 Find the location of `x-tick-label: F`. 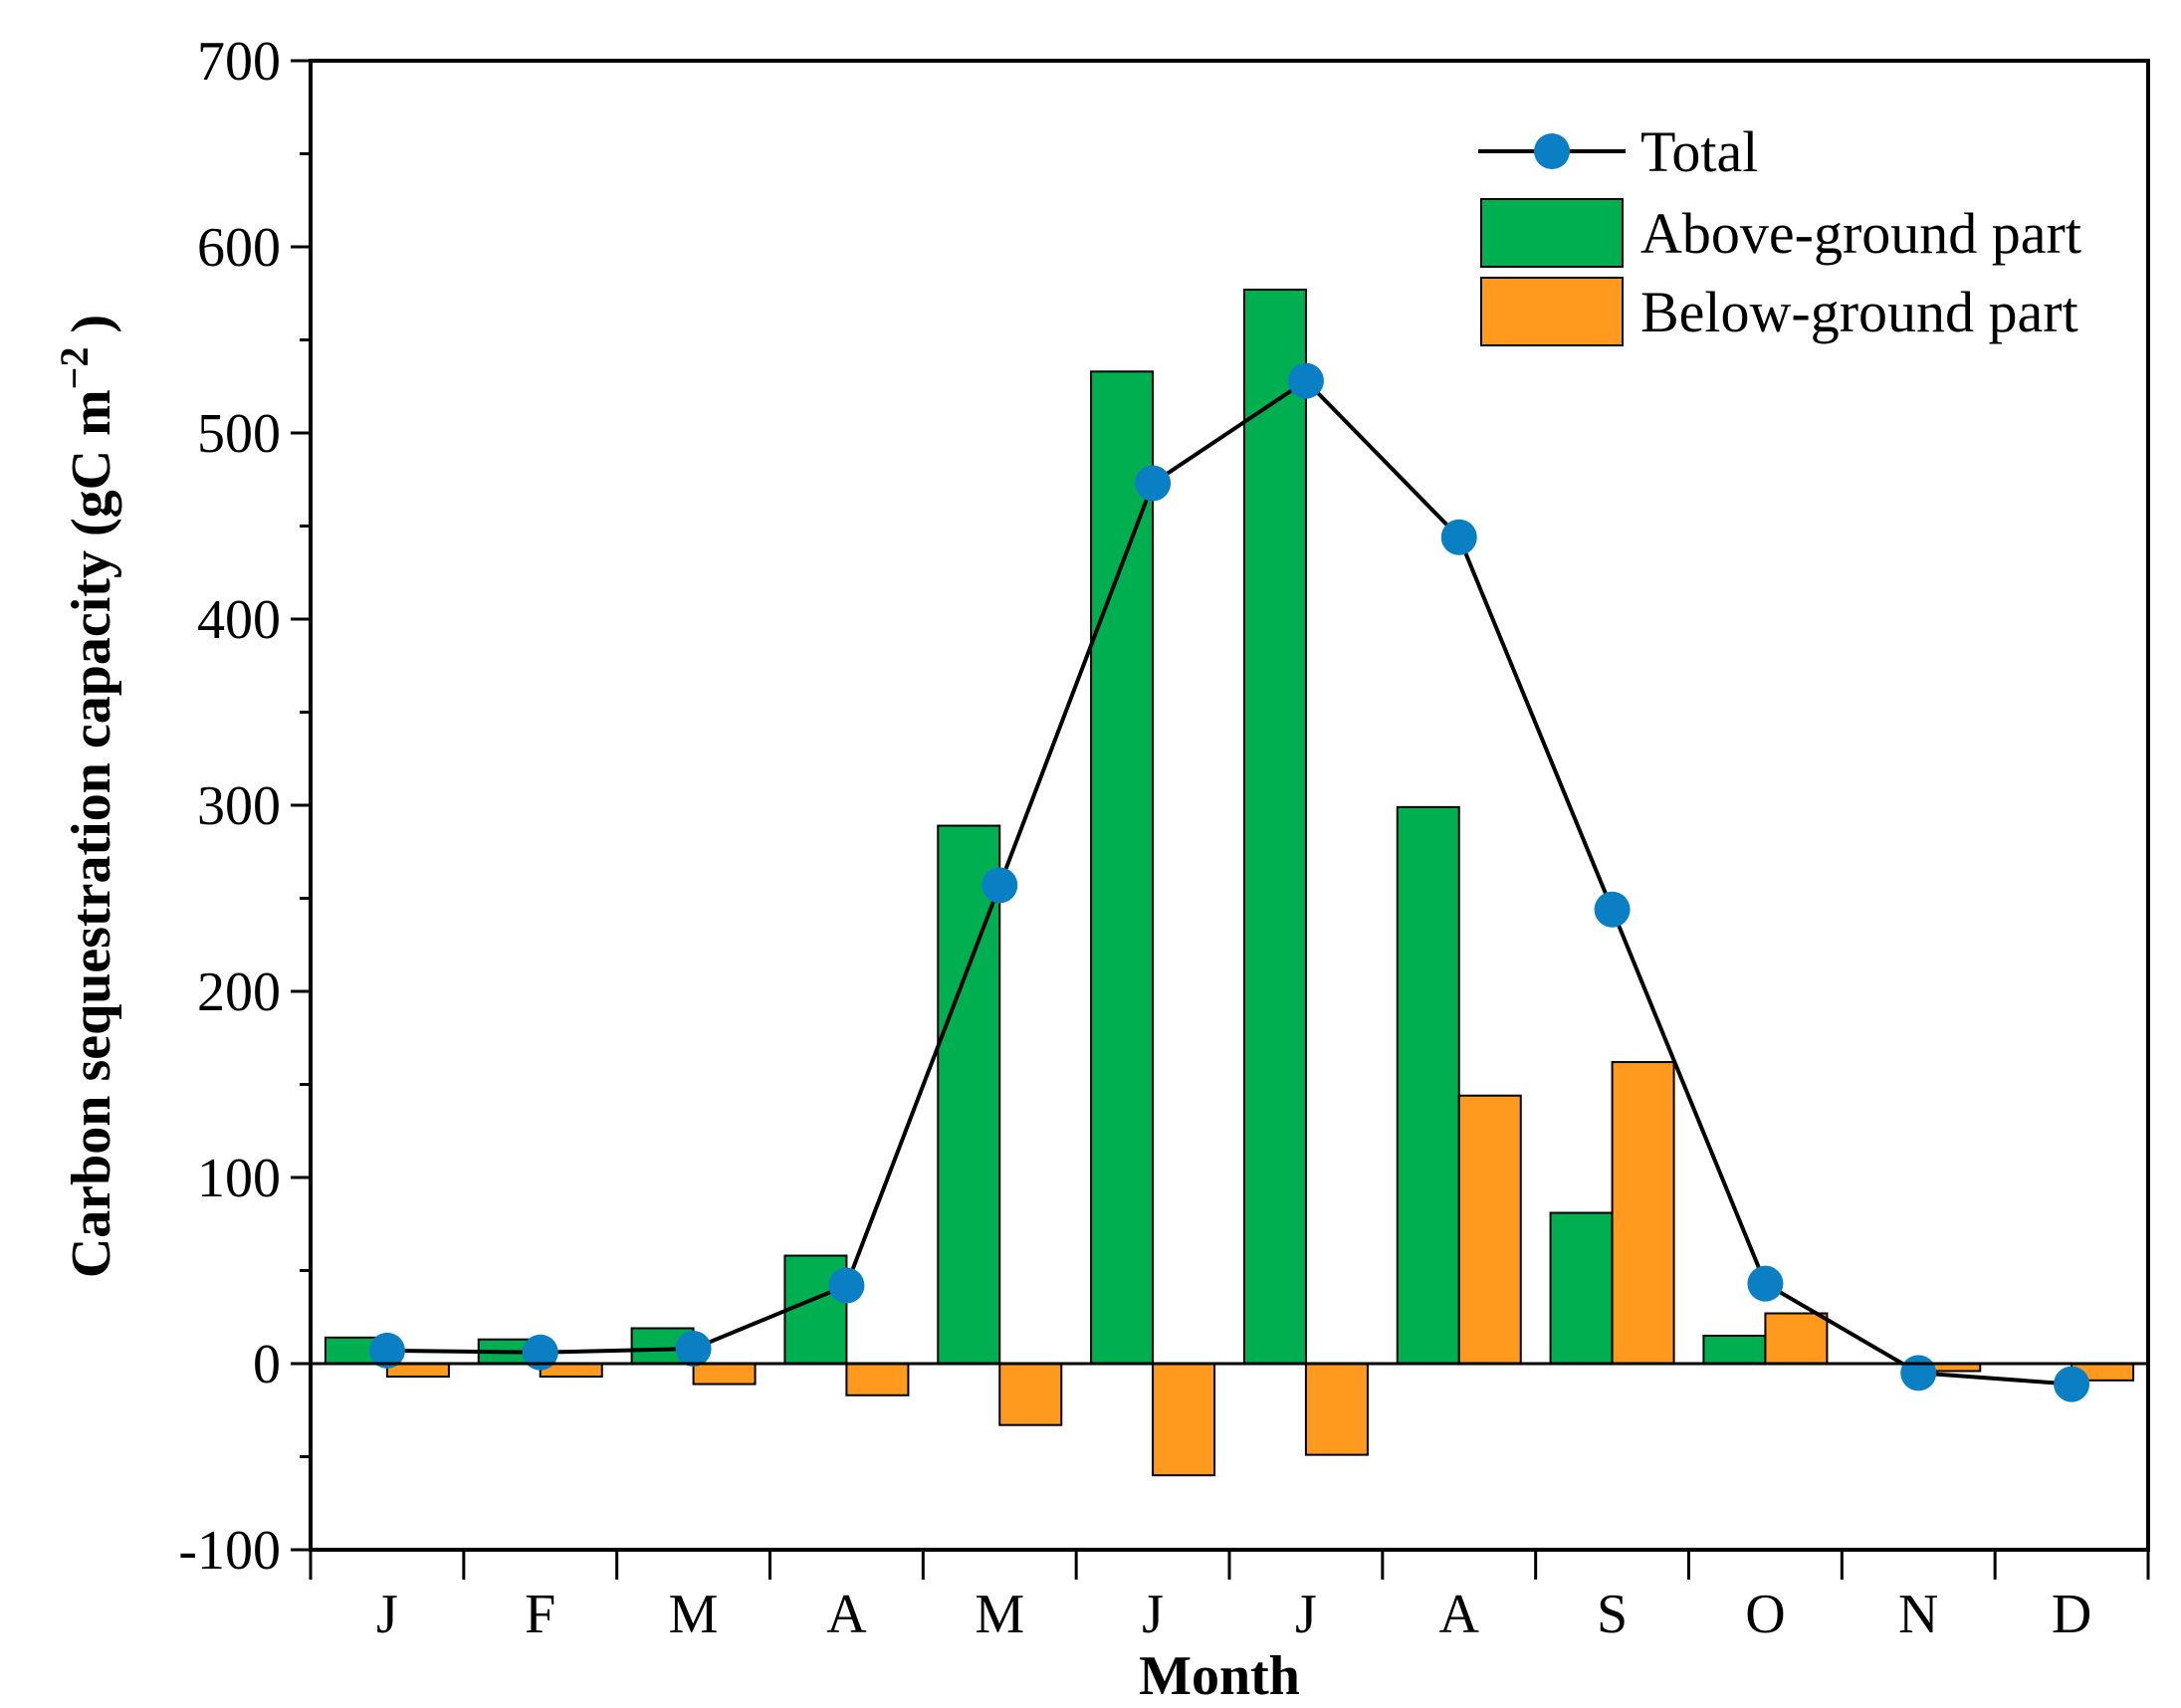

x-tick-label: F is located at coordinates (540, 1615).